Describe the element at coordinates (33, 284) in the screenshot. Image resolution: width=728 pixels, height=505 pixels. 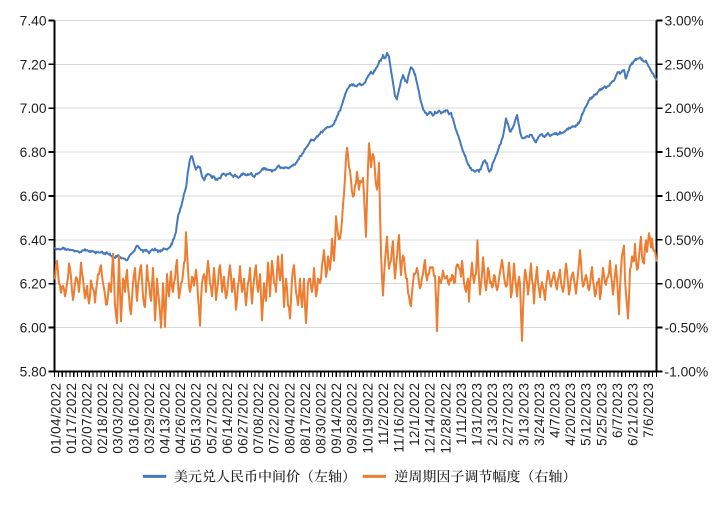
I see `svg-text: 6.20` at that location.